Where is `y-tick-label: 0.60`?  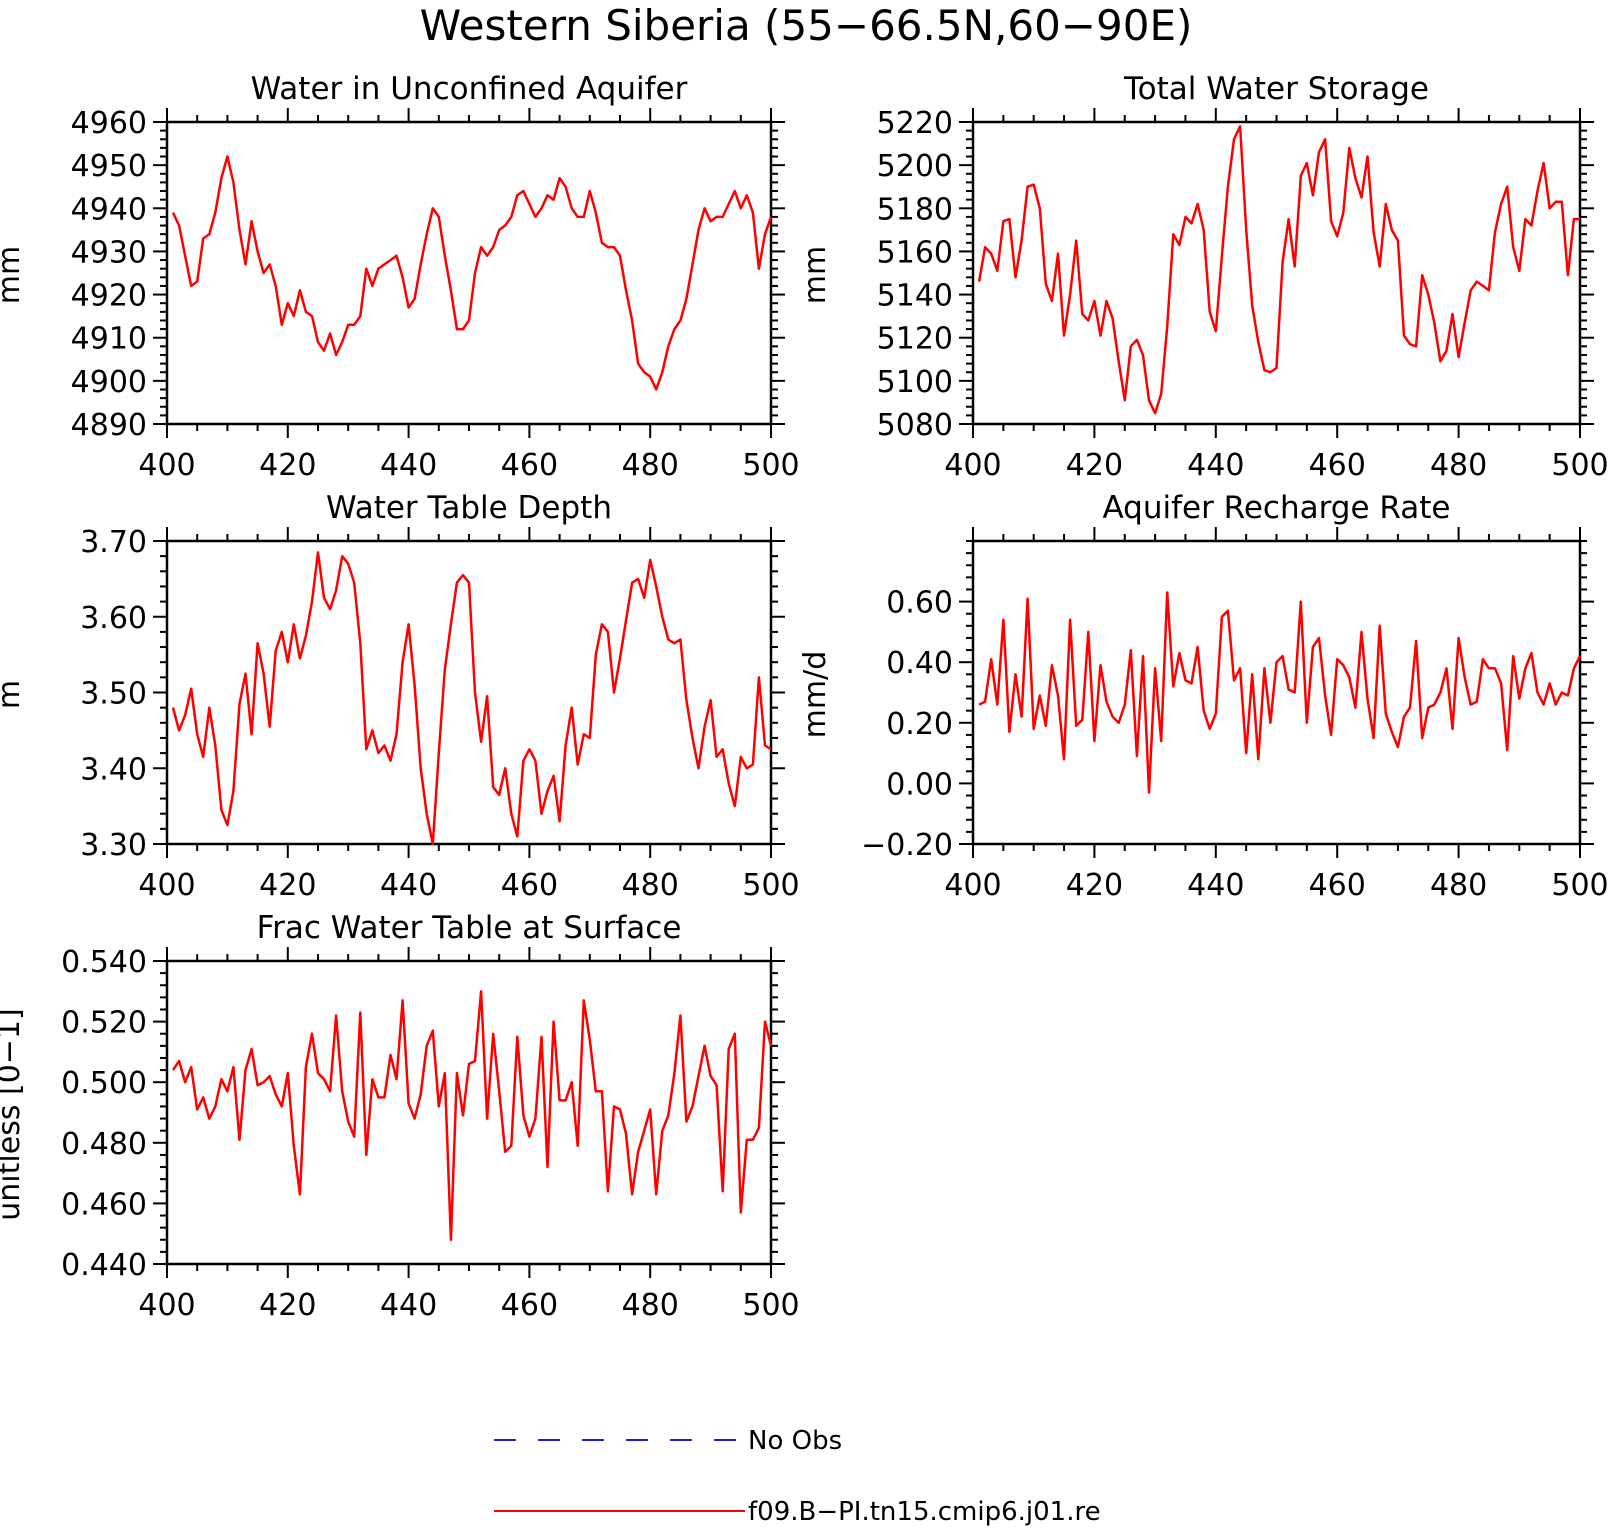 y-tick-label: 0.60 is located at coordinates (919, 603).